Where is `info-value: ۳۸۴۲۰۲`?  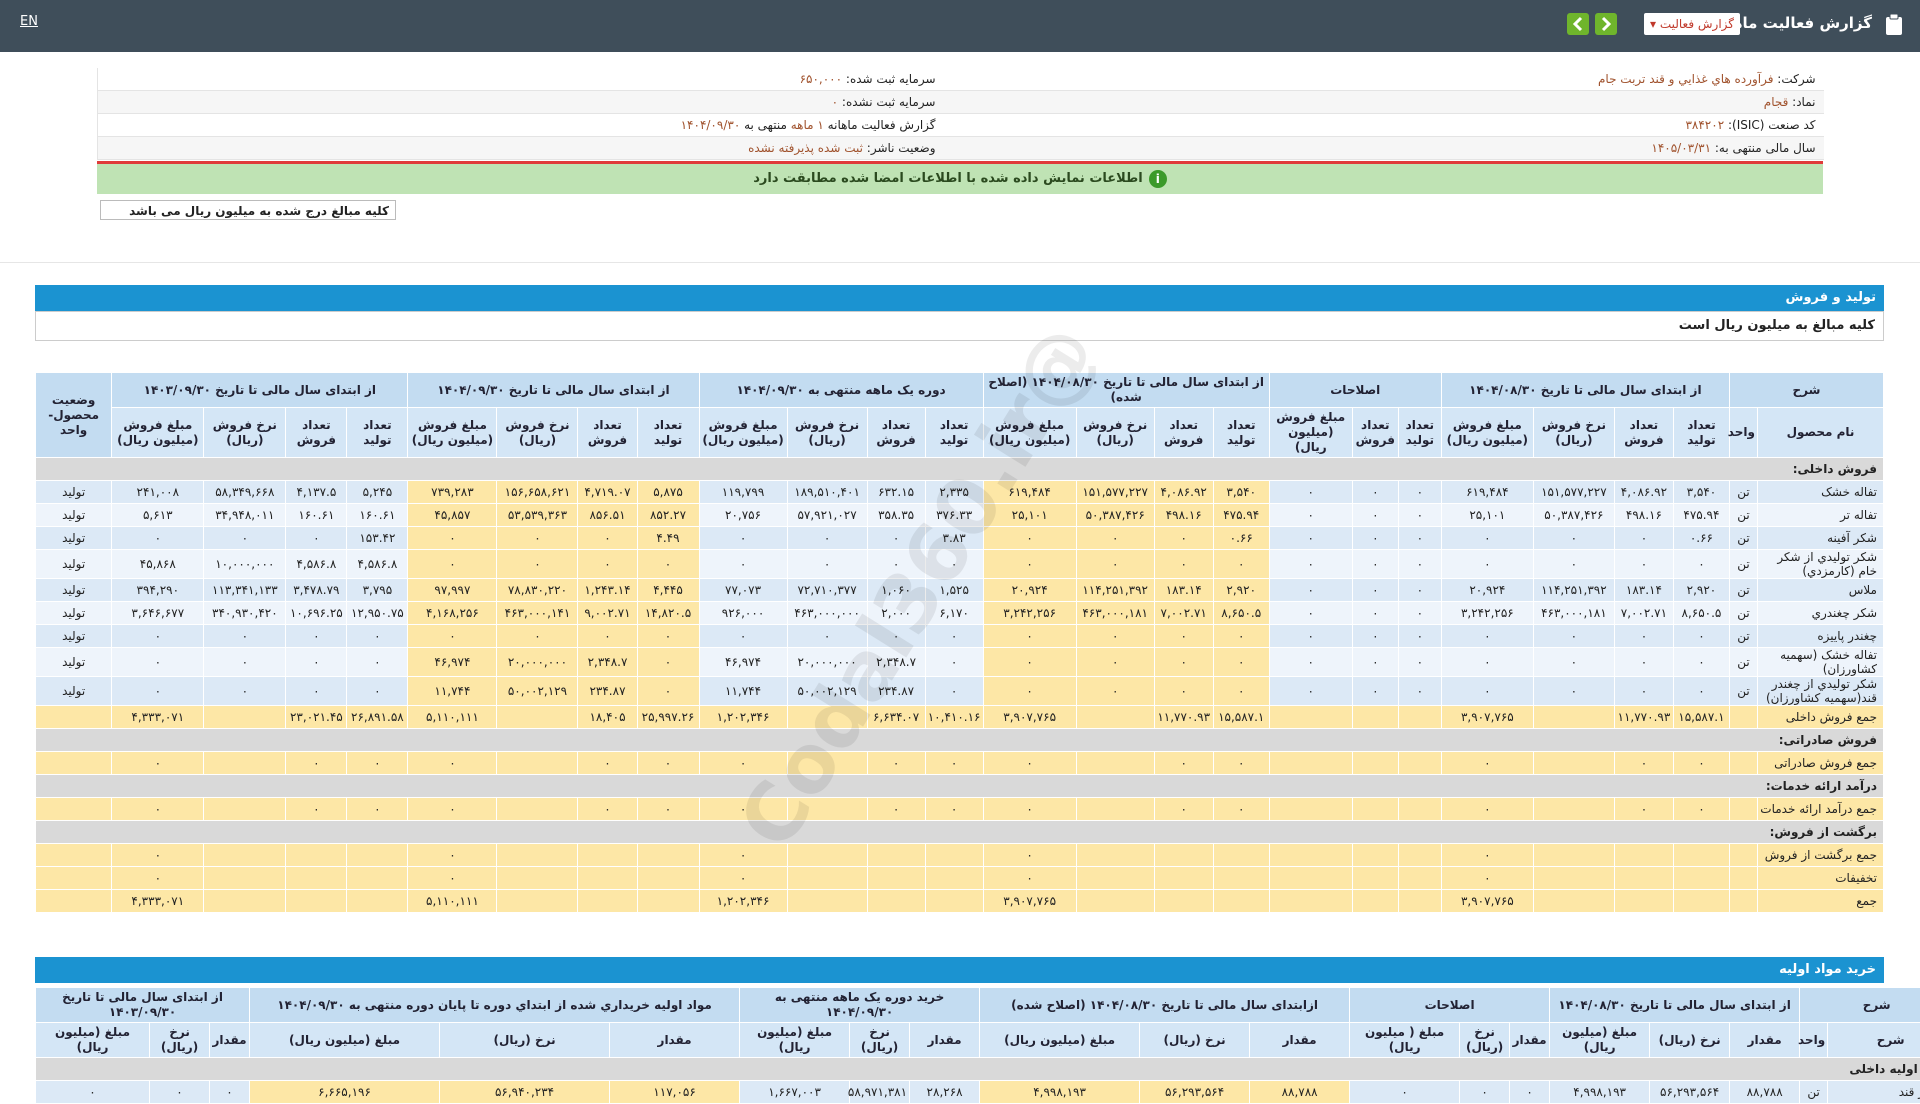
info-value: ۳۸۴۲۰۲ is located at coordinates (1704, 125).